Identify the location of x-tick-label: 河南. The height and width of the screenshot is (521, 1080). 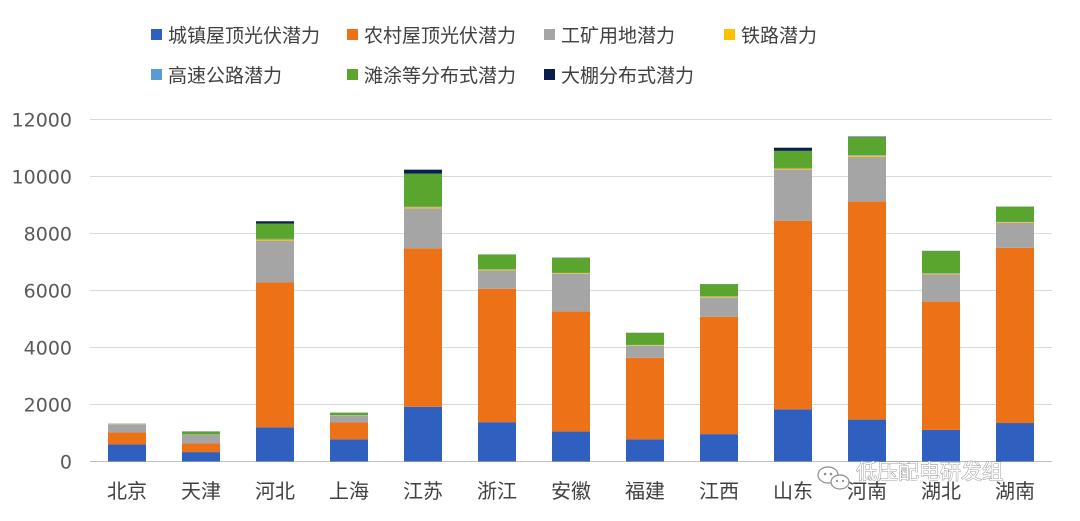
(867, 491).